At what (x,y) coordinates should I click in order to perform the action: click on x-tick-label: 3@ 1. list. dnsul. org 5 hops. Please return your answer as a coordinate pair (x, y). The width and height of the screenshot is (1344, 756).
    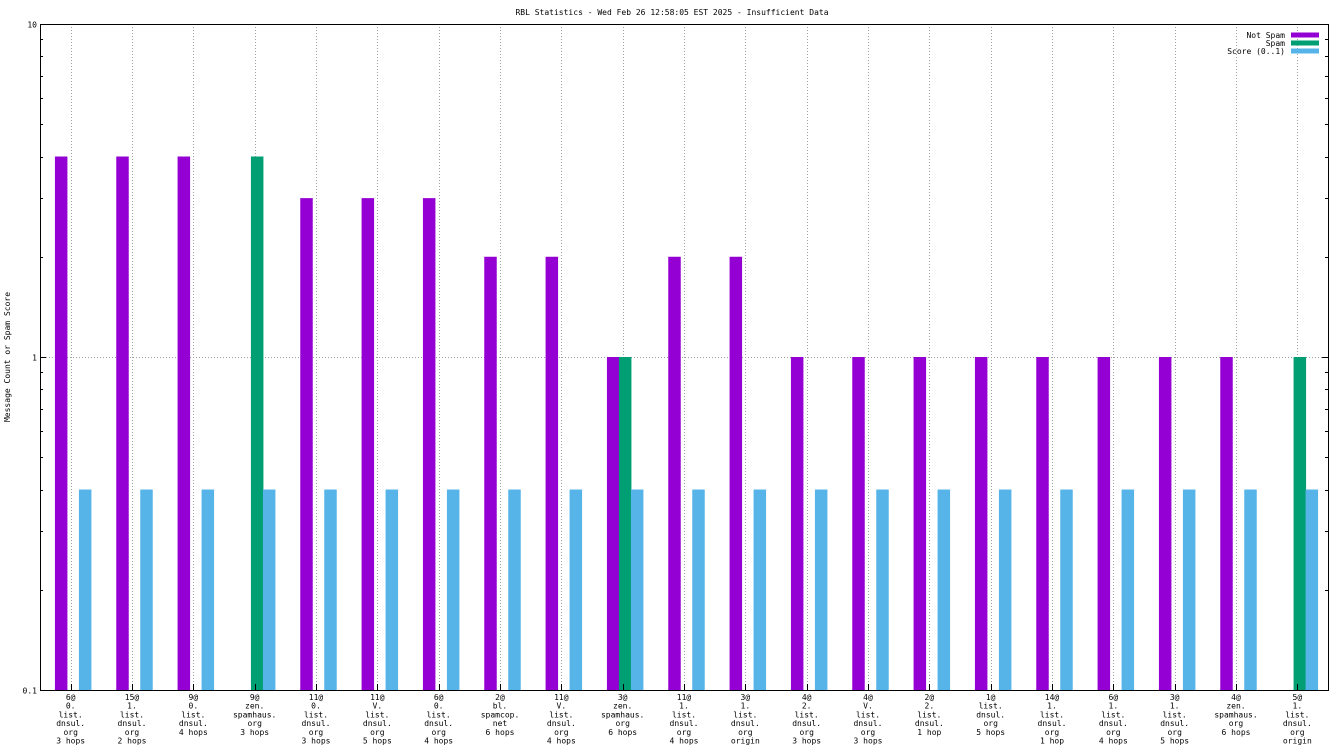
    Looking at the image, I should click on (1174, 719).